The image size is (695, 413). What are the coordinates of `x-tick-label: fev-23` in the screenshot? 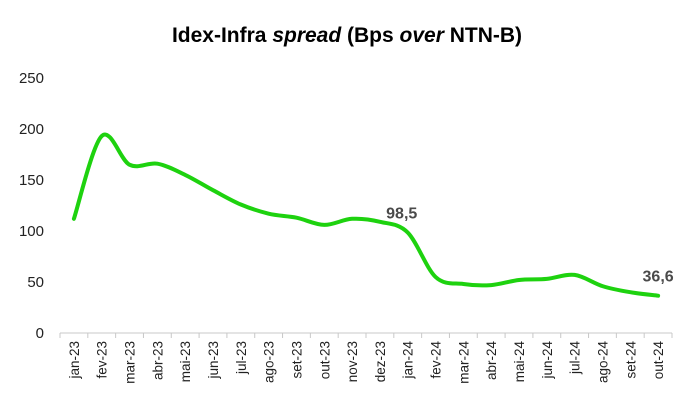 It's located at (102, 360).